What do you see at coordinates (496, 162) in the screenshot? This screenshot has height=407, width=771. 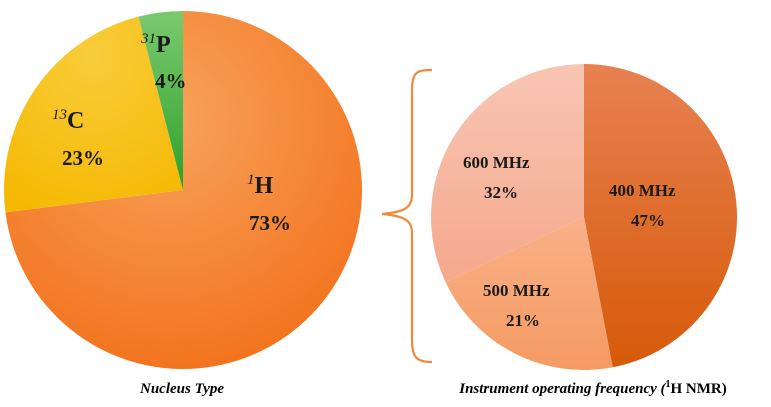 I see `label-600mhz: 600 MHz` at bounding box center [496, 162].